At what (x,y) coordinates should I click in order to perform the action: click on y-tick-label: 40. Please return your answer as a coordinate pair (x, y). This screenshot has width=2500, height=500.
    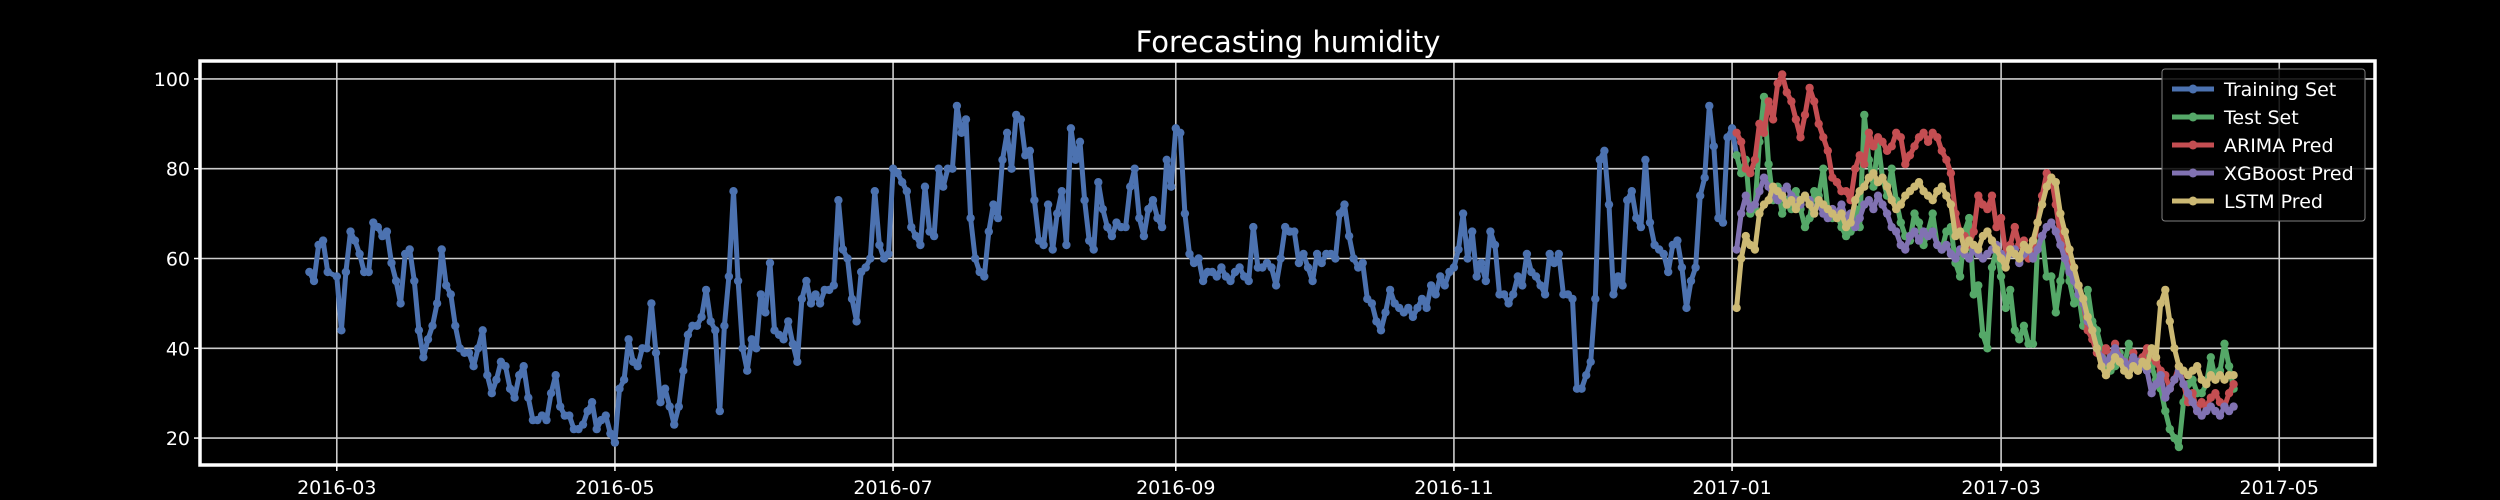
    Looking at the image, I should click on (178, 349).